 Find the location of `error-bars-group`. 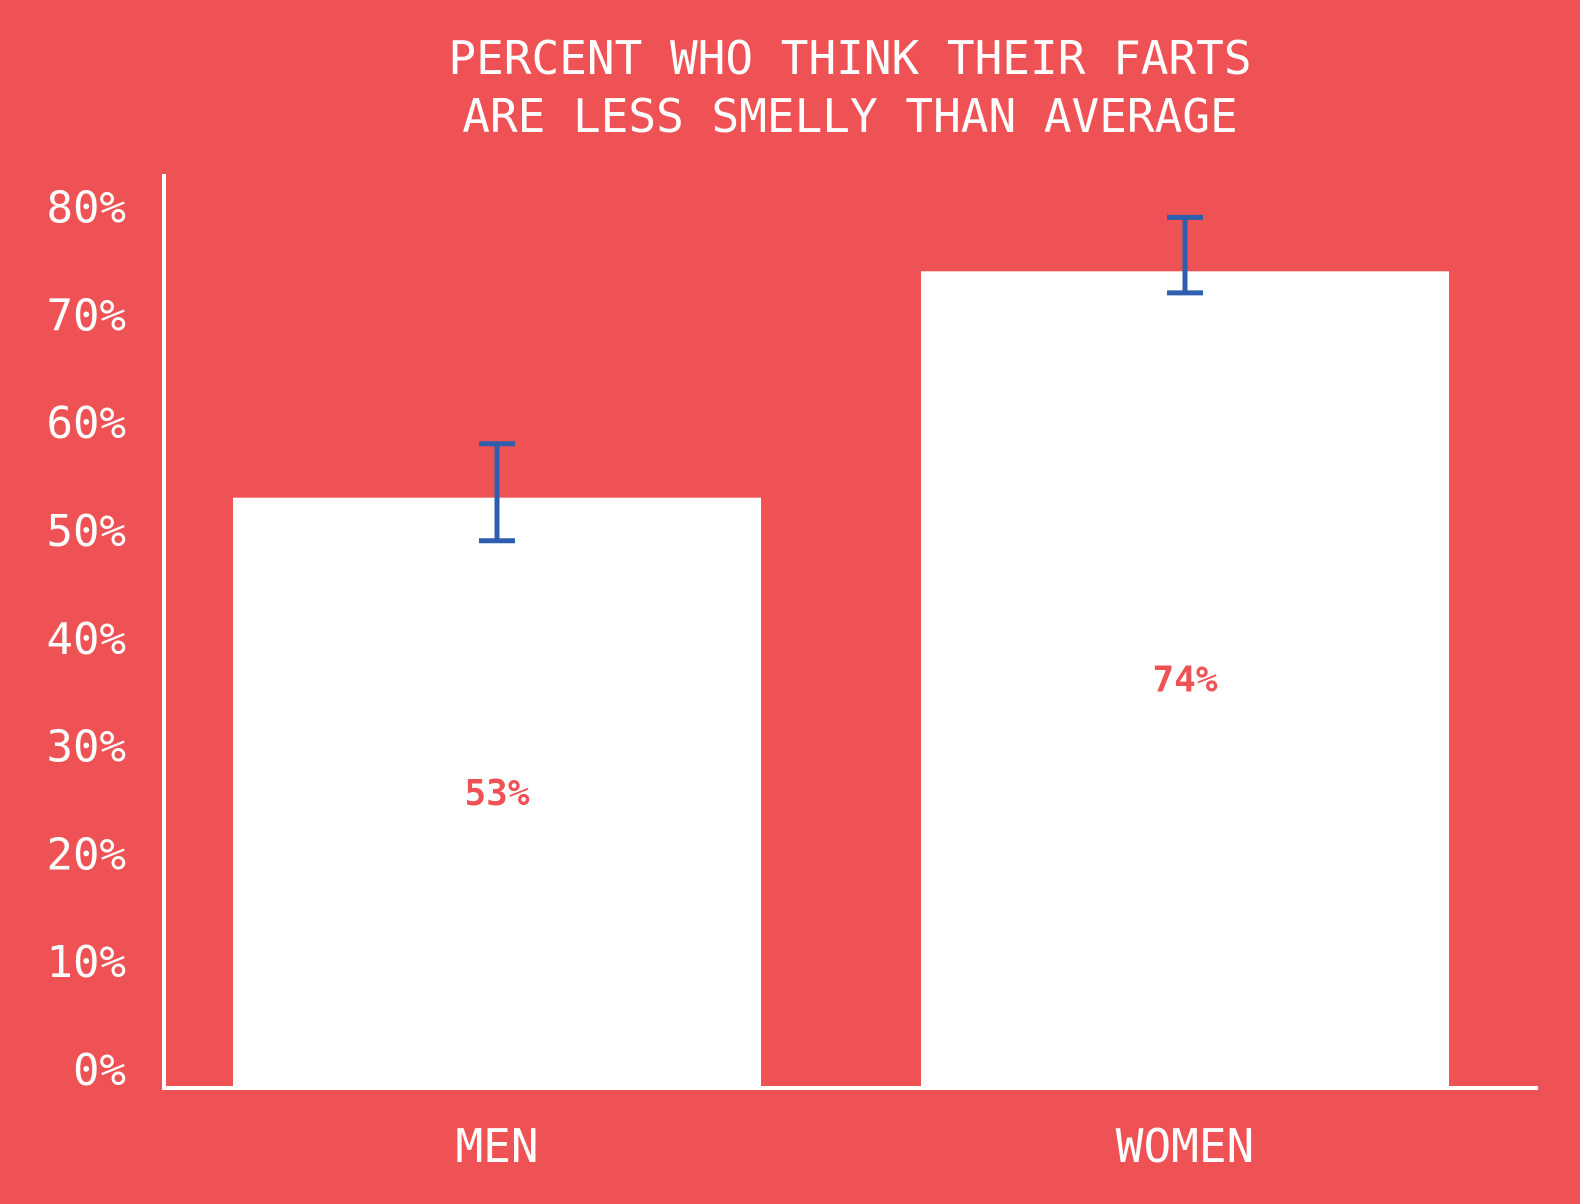

error-bars-group is located at coordinates (841, 379).